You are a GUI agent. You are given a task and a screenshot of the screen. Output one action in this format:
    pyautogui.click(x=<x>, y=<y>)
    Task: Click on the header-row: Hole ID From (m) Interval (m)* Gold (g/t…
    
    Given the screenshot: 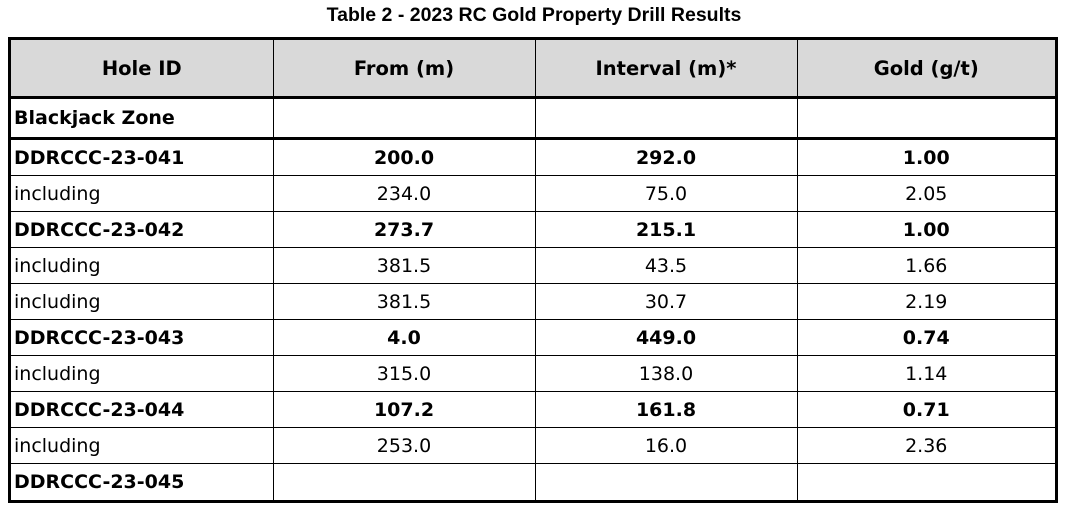 What is the action you would take?
    pyautogui.click(x=533, y=69)
    